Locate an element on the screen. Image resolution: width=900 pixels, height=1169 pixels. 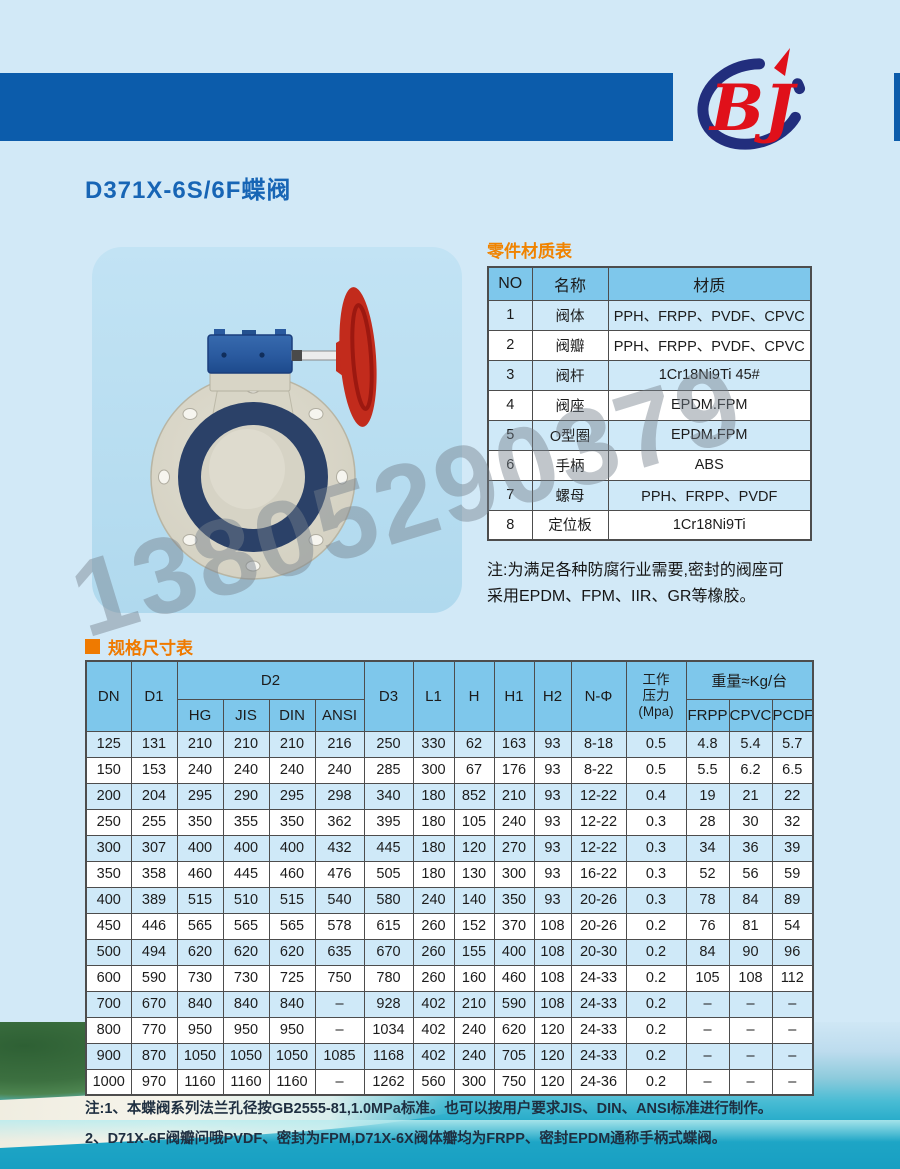
column-header: H is located at coordinates (474, 696).